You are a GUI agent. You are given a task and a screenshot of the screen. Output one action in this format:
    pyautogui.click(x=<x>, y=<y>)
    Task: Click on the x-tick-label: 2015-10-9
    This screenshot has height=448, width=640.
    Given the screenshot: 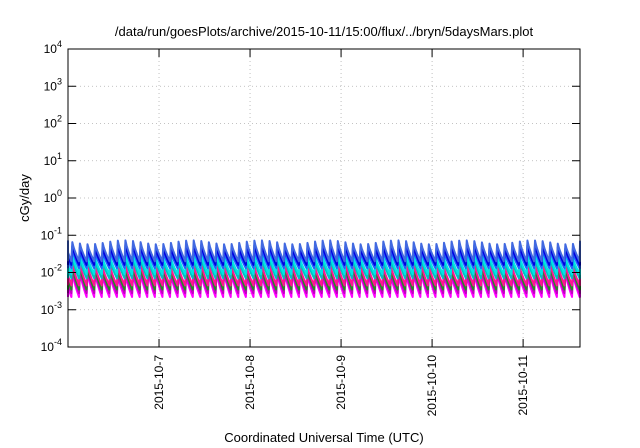 What is the action you would take?
    pyautogui.click(x=341, y=382)
    